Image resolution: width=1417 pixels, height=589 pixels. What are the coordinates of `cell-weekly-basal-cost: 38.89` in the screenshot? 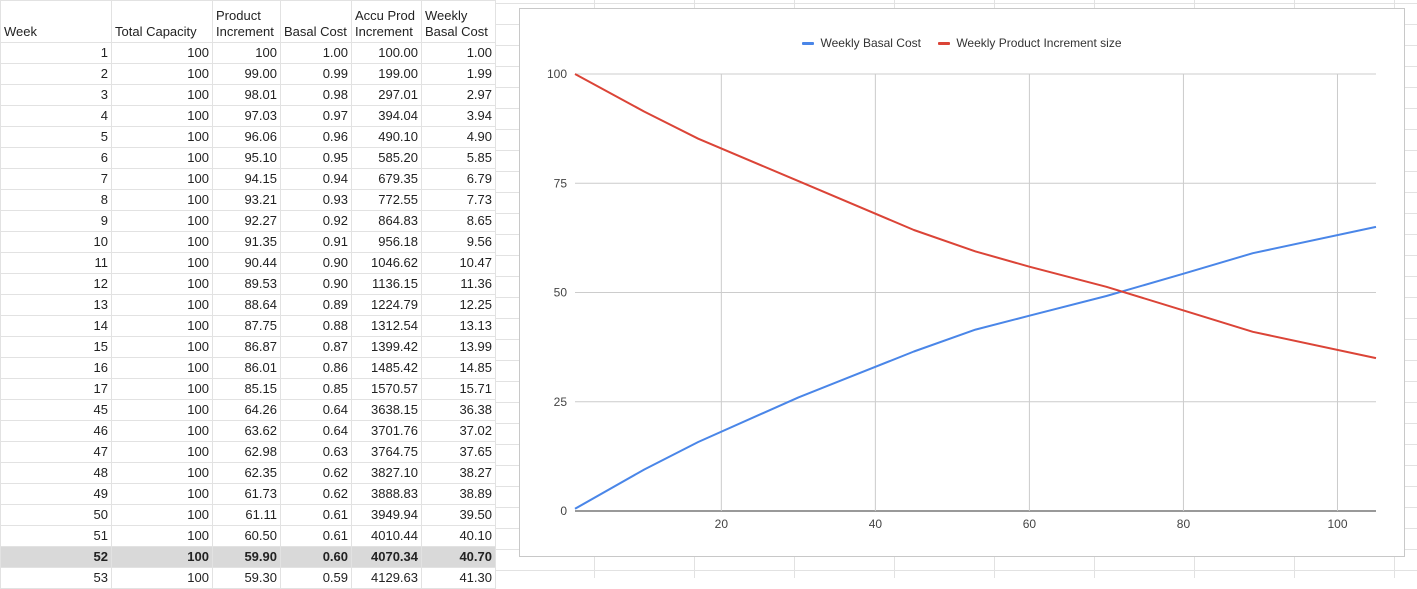 It's located at (458, 494).